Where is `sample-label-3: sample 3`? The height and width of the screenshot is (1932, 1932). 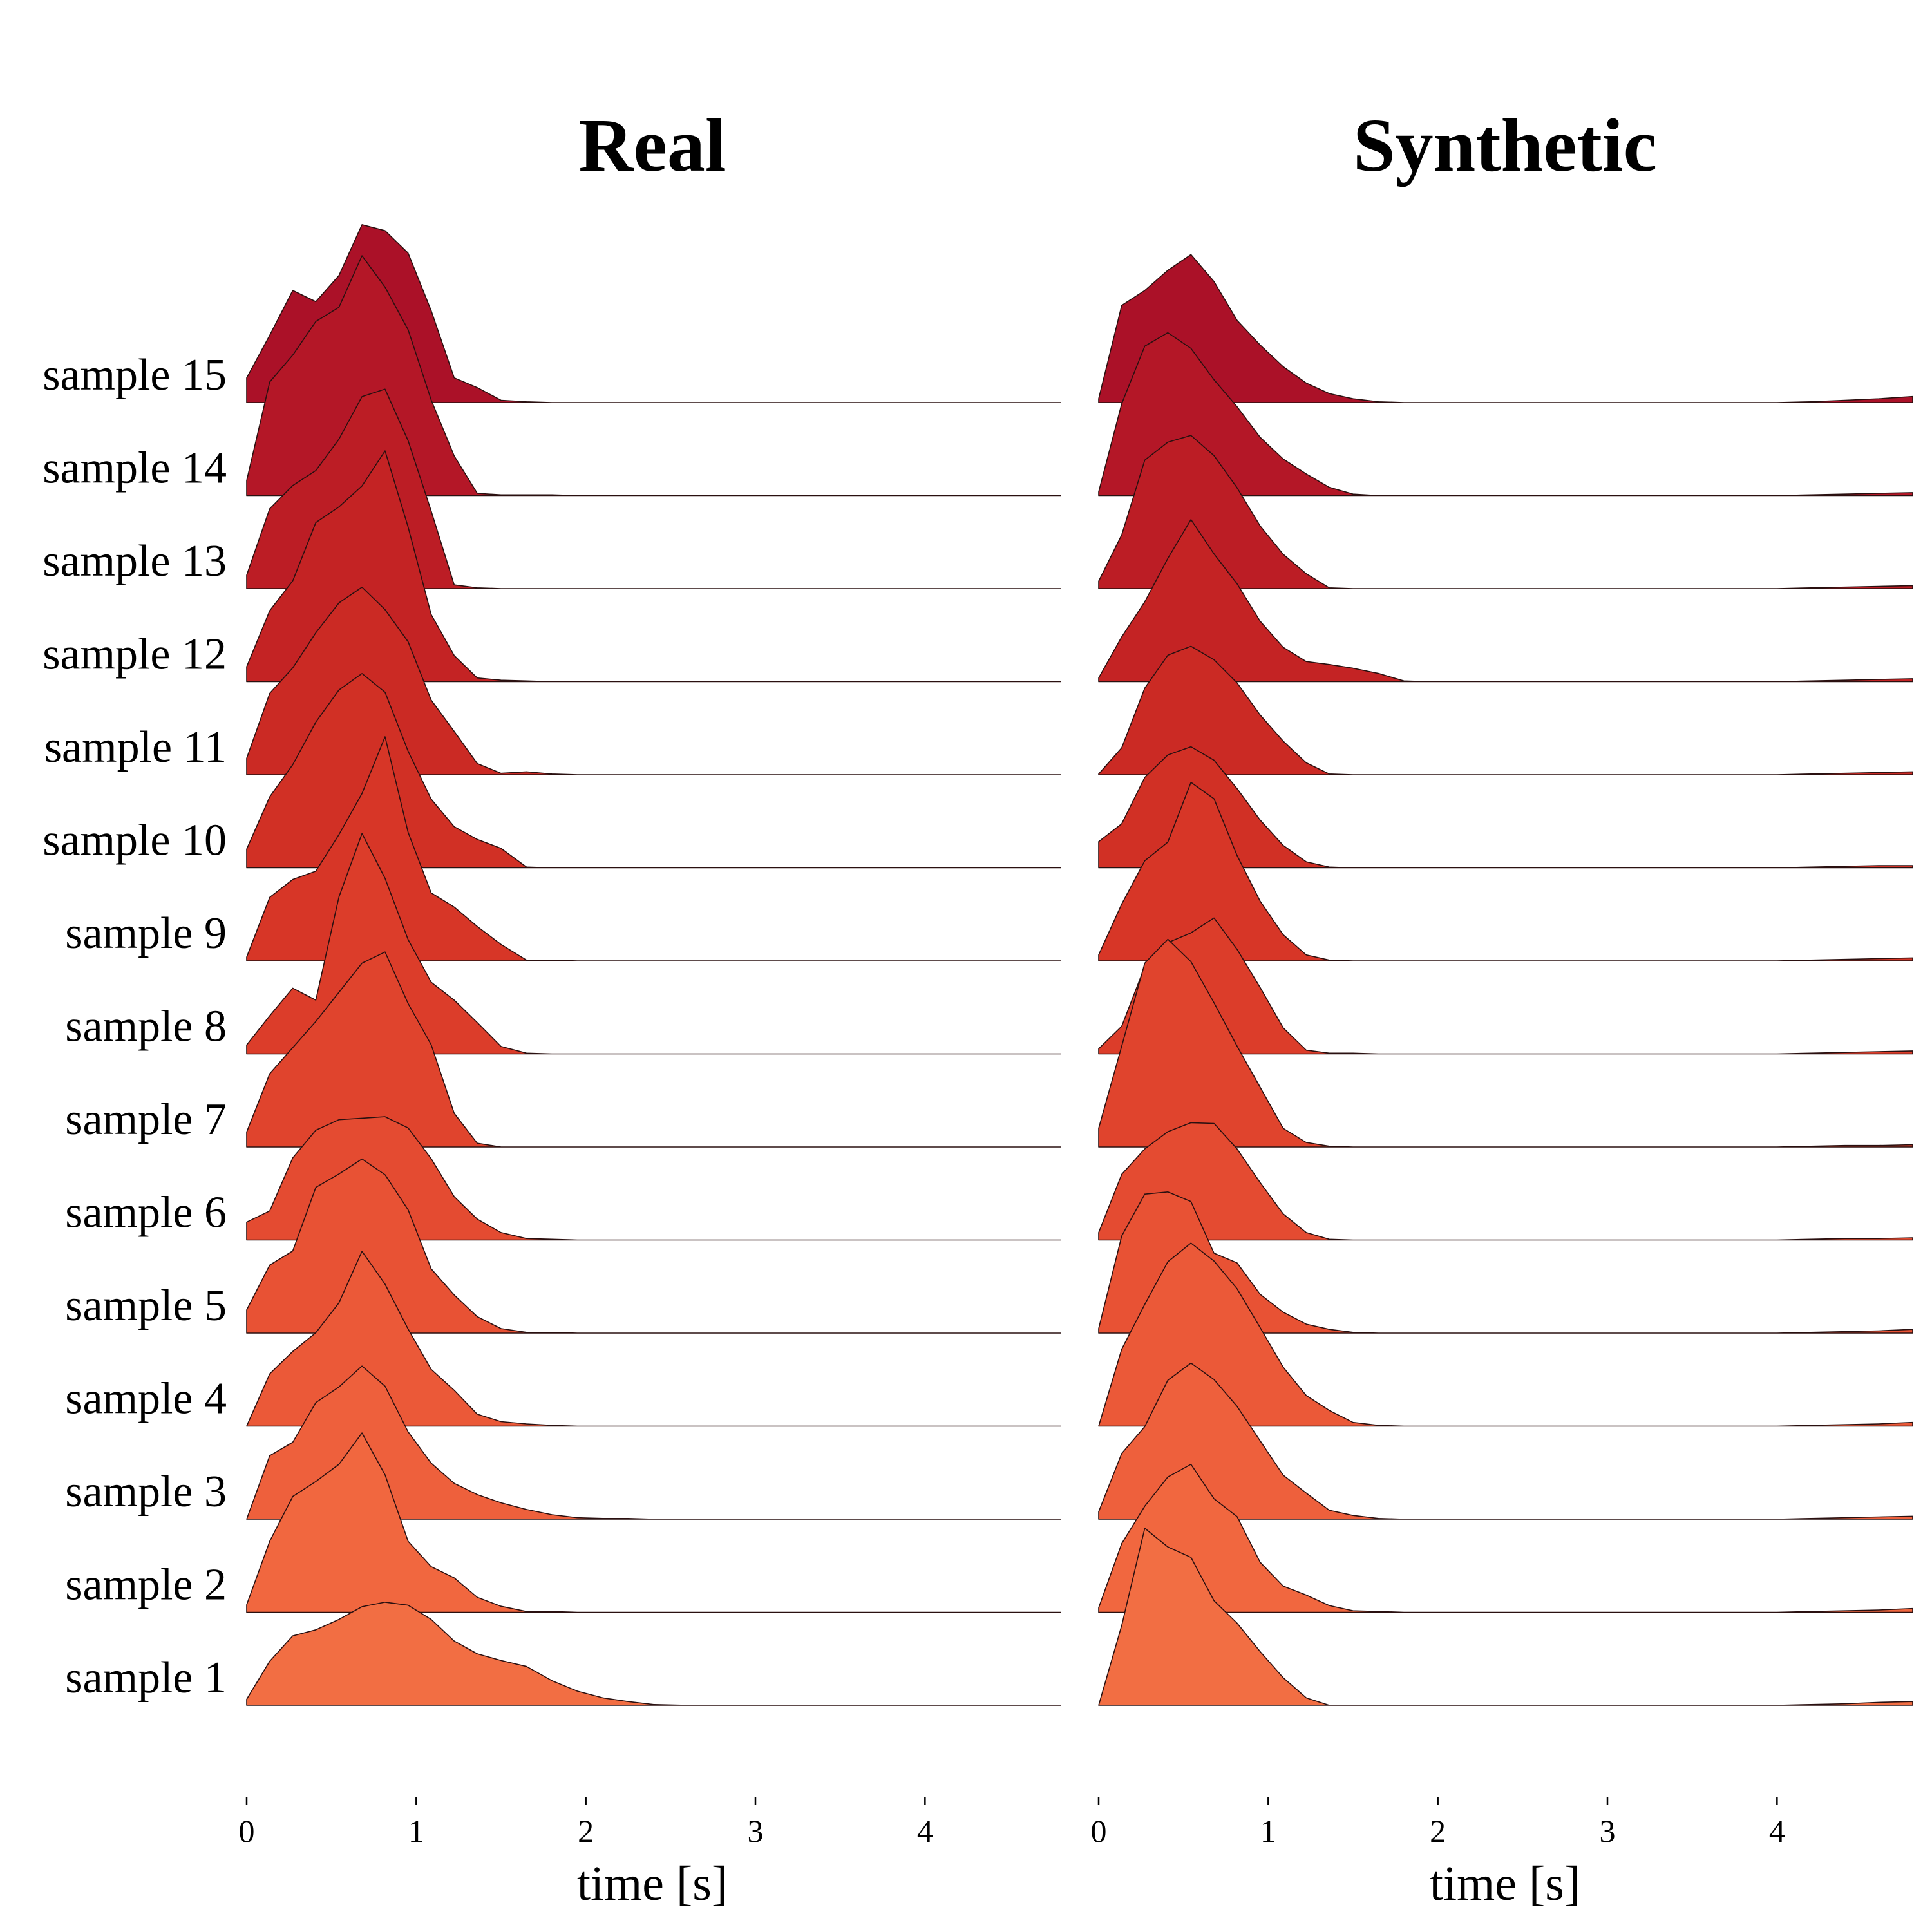
sample-label-3: sample 3 is located at coordinates (146, 1492).